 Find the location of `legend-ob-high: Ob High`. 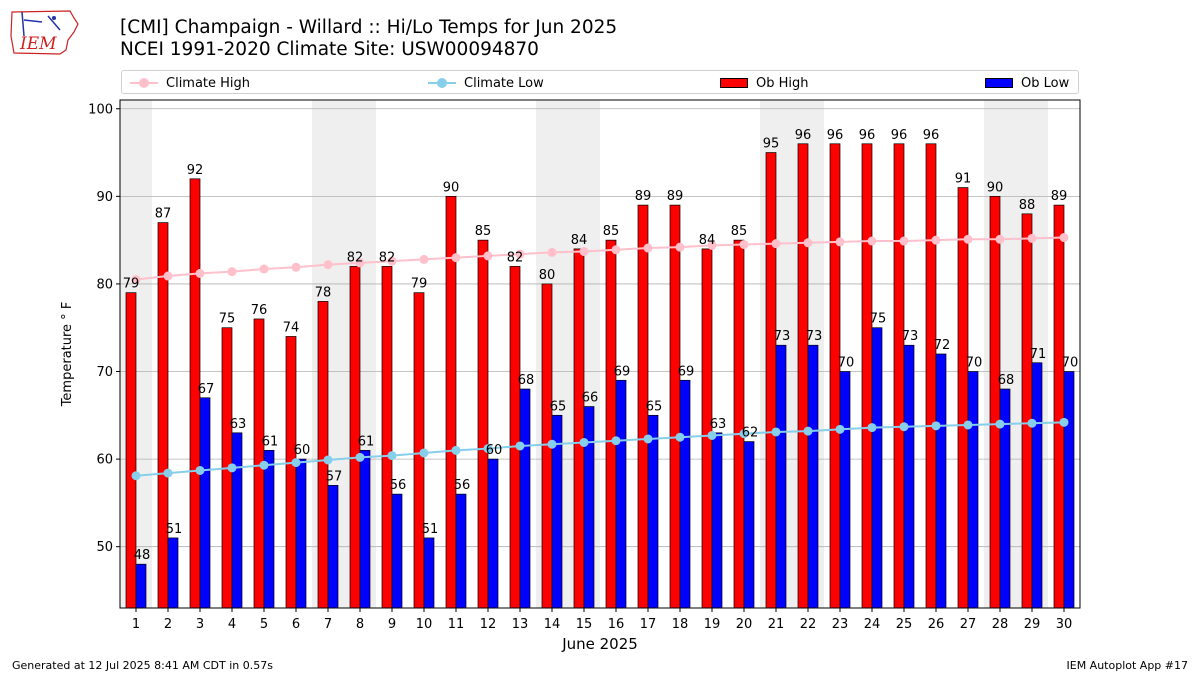

legend-ob-high: Ob High is located at coordinates (764, 83).